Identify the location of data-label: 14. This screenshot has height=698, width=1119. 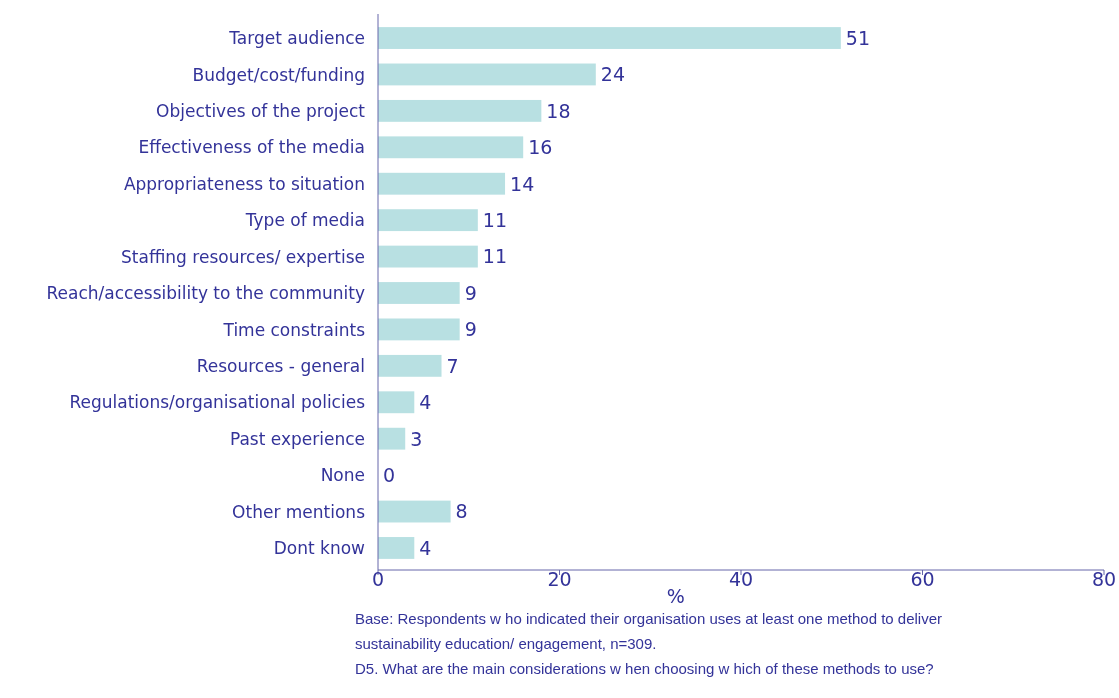
(522, 183).